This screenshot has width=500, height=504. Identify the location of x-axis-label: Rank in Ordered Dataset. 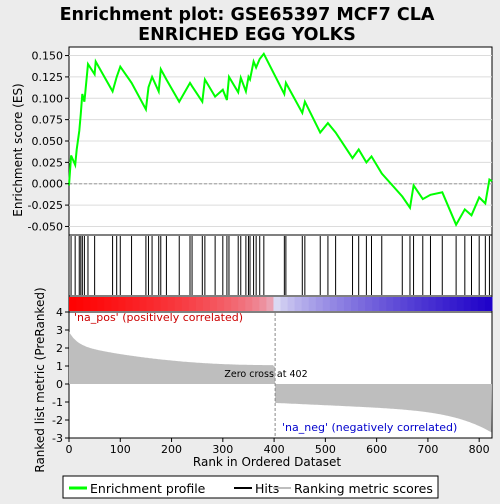
(267, 462).